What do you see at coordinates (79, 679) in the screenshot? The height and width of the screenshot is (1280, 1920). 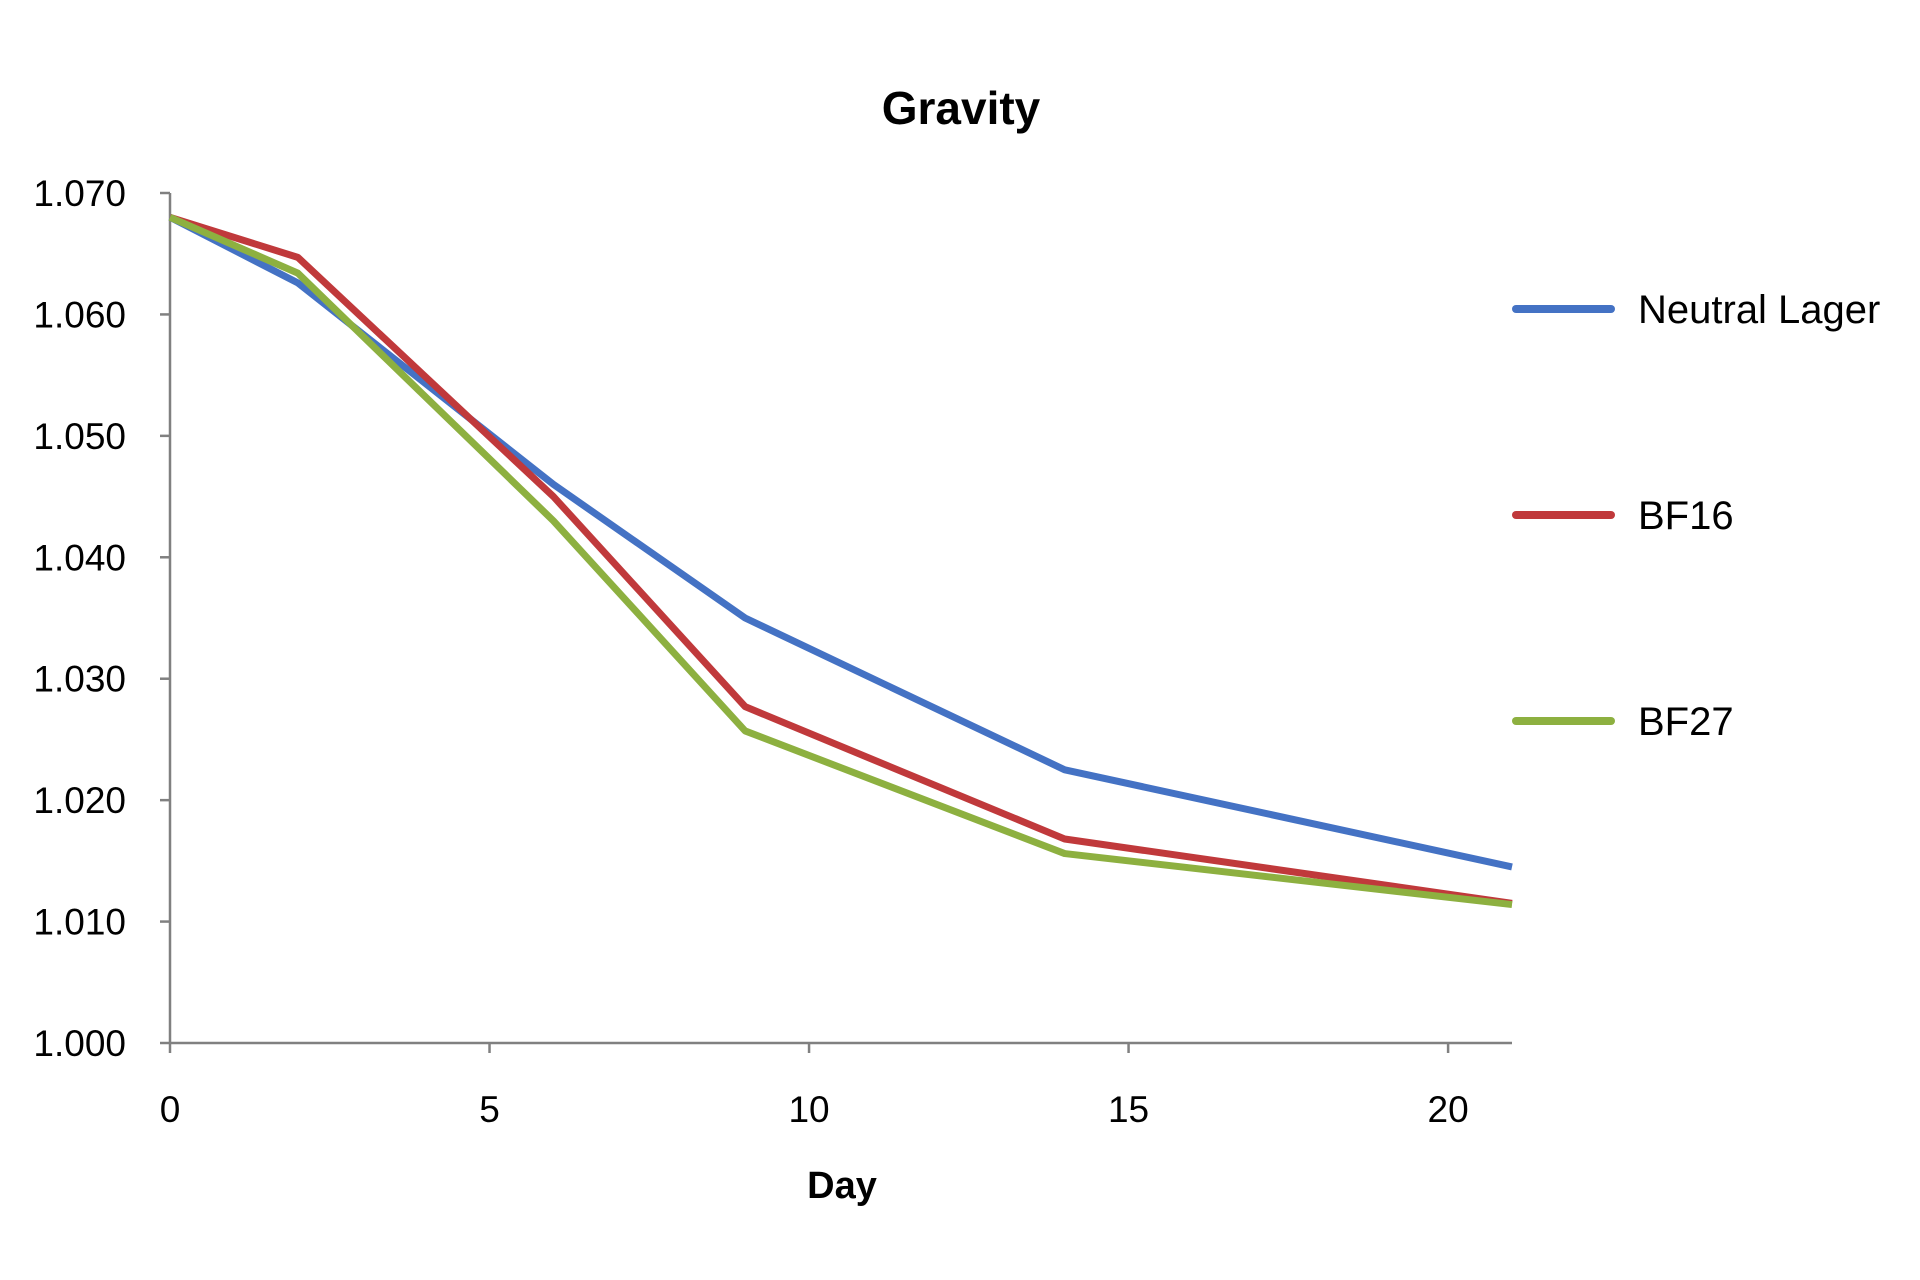 I see `y-tick-label: 1.030` at bounding box center [79, 679].